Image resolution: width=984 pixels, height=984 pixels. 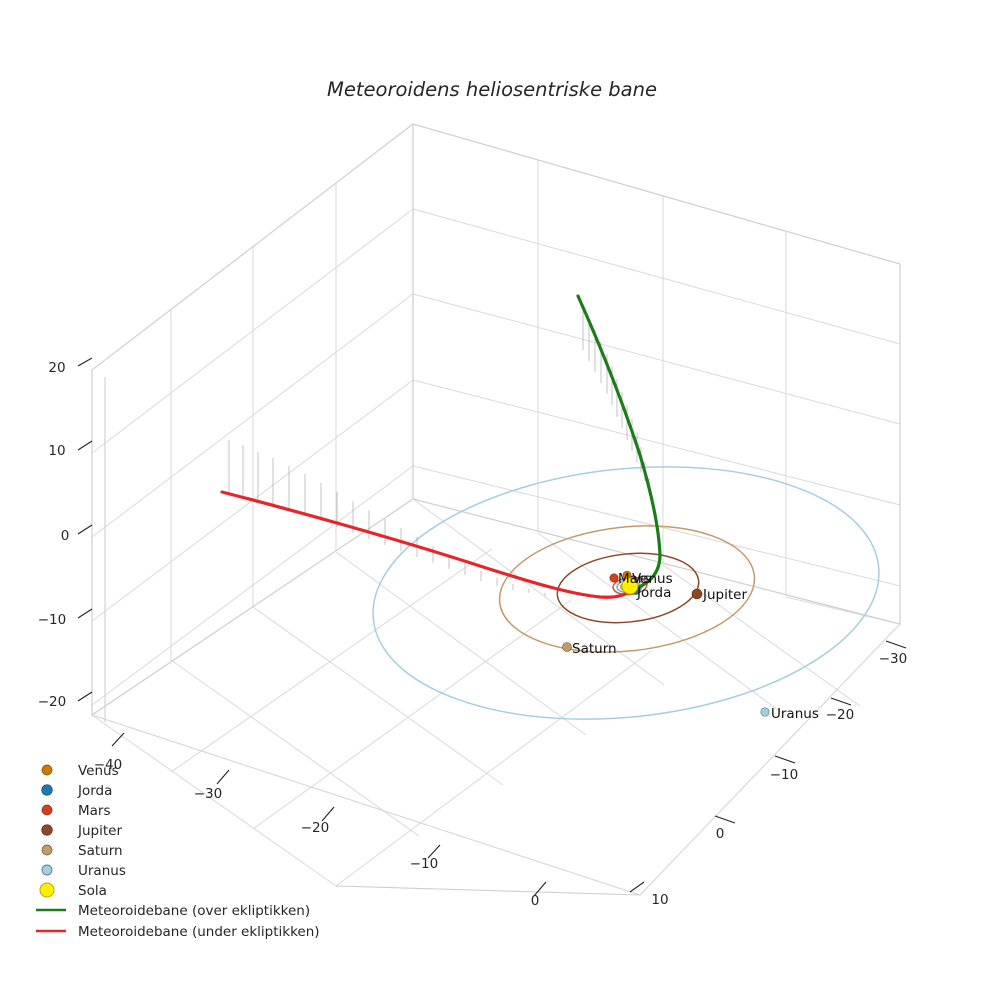 I want to click on y-axis-tick-labels: −30 −20 −10 0, so click(x=812, y=746).